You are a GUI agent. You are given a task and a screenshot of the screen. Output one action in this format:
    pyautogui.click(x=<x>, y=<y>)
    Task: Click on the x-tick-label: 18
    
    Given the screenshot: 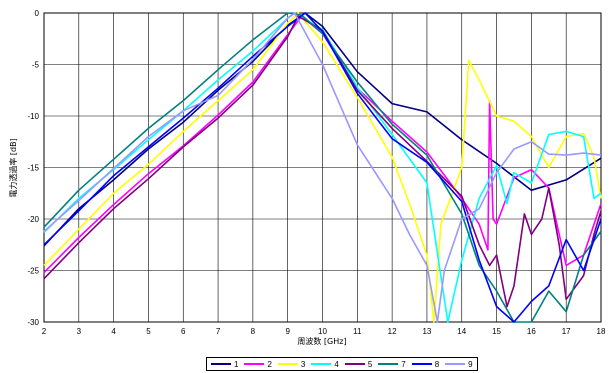 What is the action you would take?
    pyautogui.click(x=601, y=331)
    